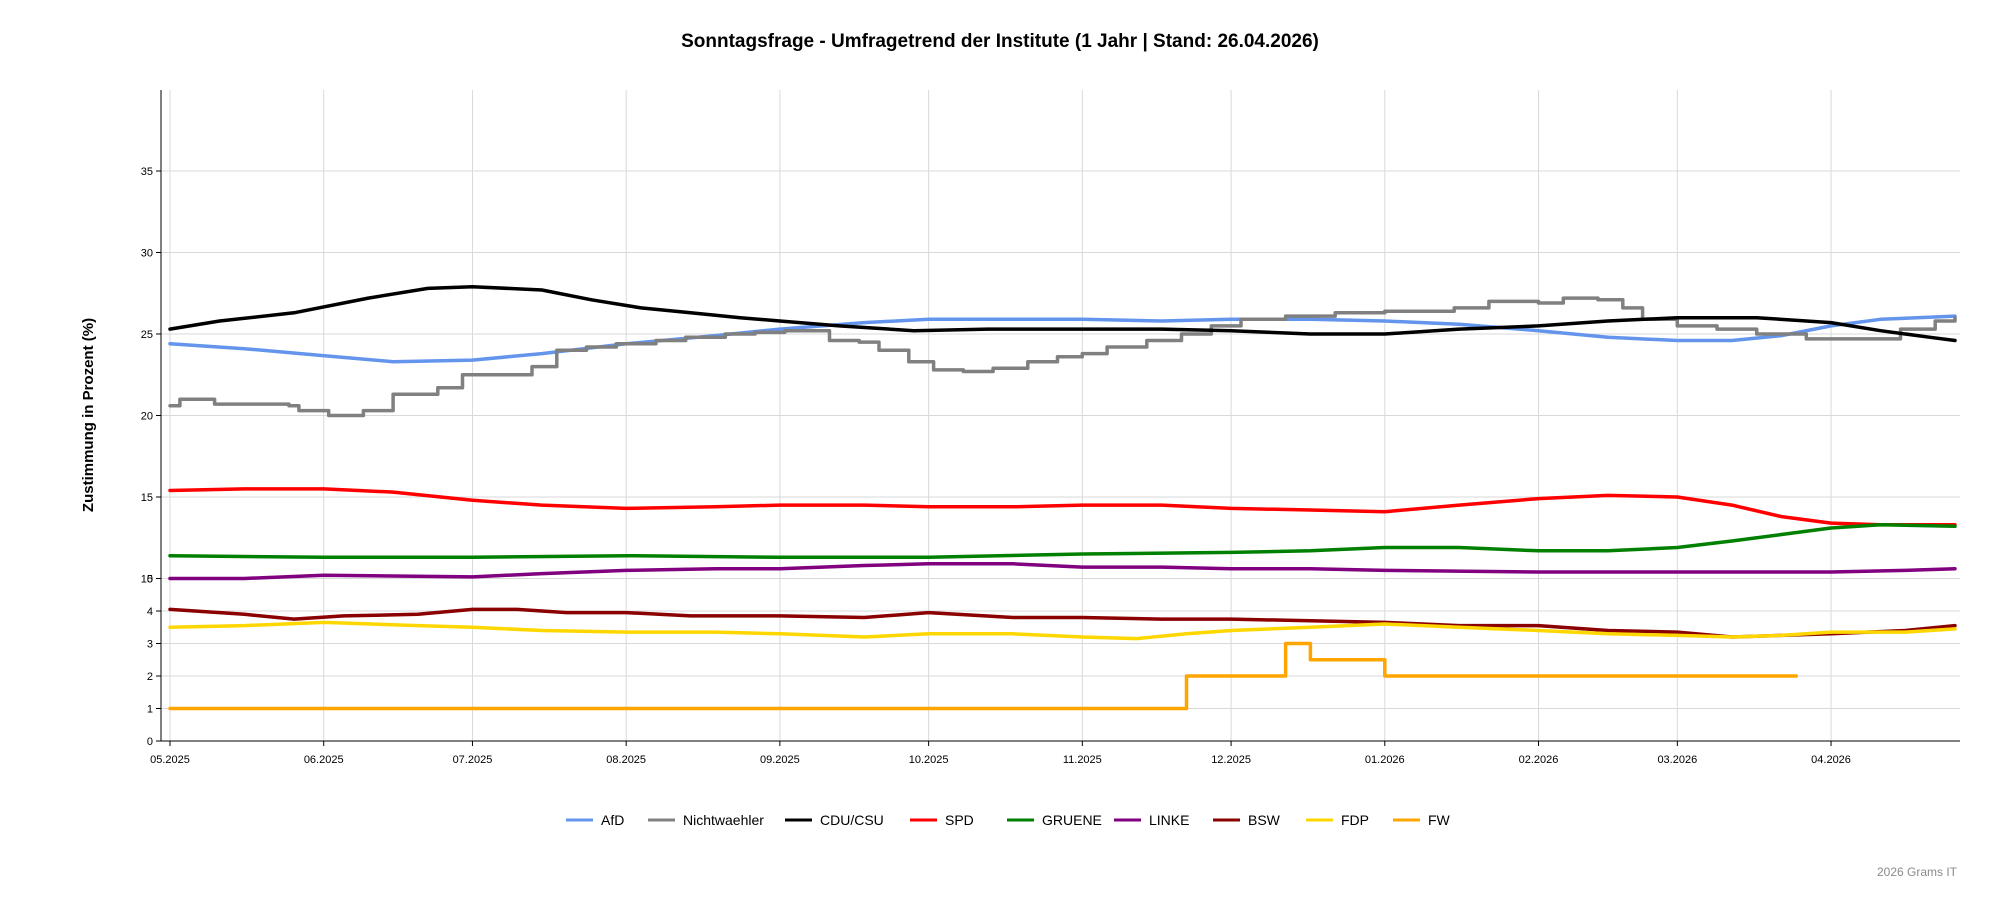 The width and height of the screenshot is (2000, 905). I want to click on chart-credit: 2026 Grams IT, so click(1917, 872).